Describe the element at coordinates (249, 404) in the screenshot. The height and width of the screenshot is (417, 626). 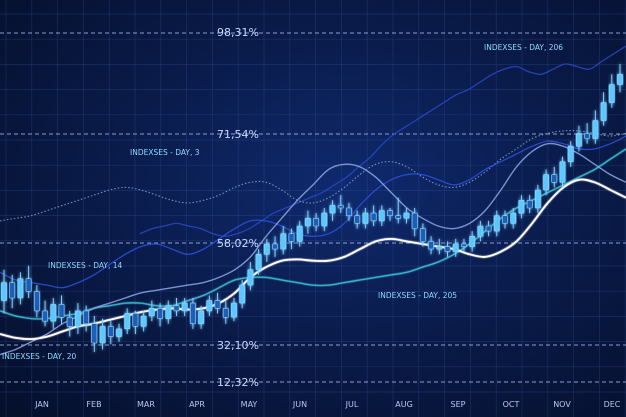
I see `month-label: MAY` at that location.